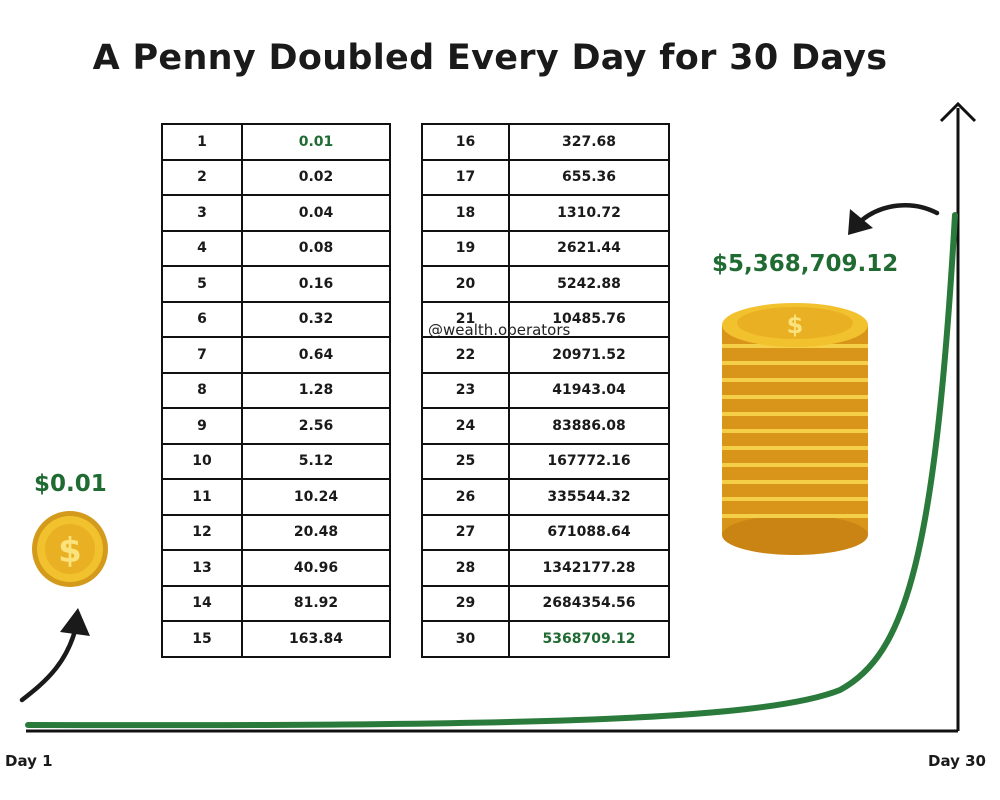 This screenshot has height=800, width=1000. I want to click on table-row: 23 41943.04, so click(545, 390).